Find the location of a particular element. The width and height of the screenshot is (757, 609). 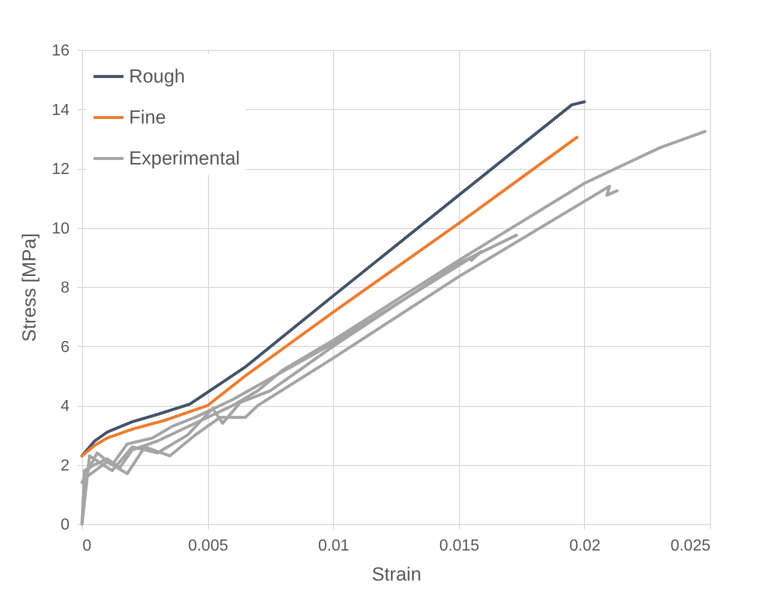

x-axis-title: Strain is located at coordinates (397, 575).